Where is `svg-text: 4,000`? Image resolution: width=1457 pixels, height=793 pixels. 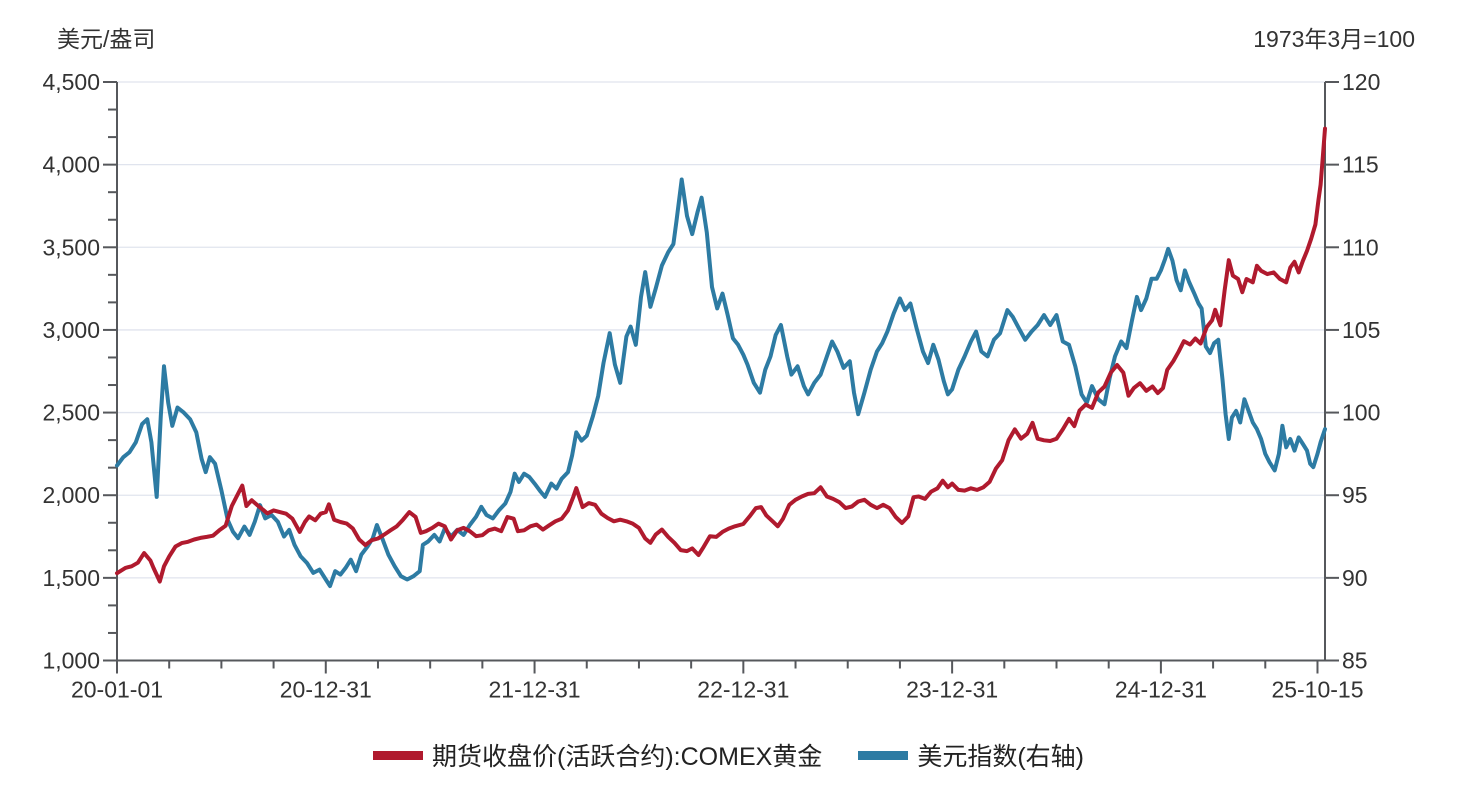
svg-text: 4,000 is located at coordinates (71, 165).